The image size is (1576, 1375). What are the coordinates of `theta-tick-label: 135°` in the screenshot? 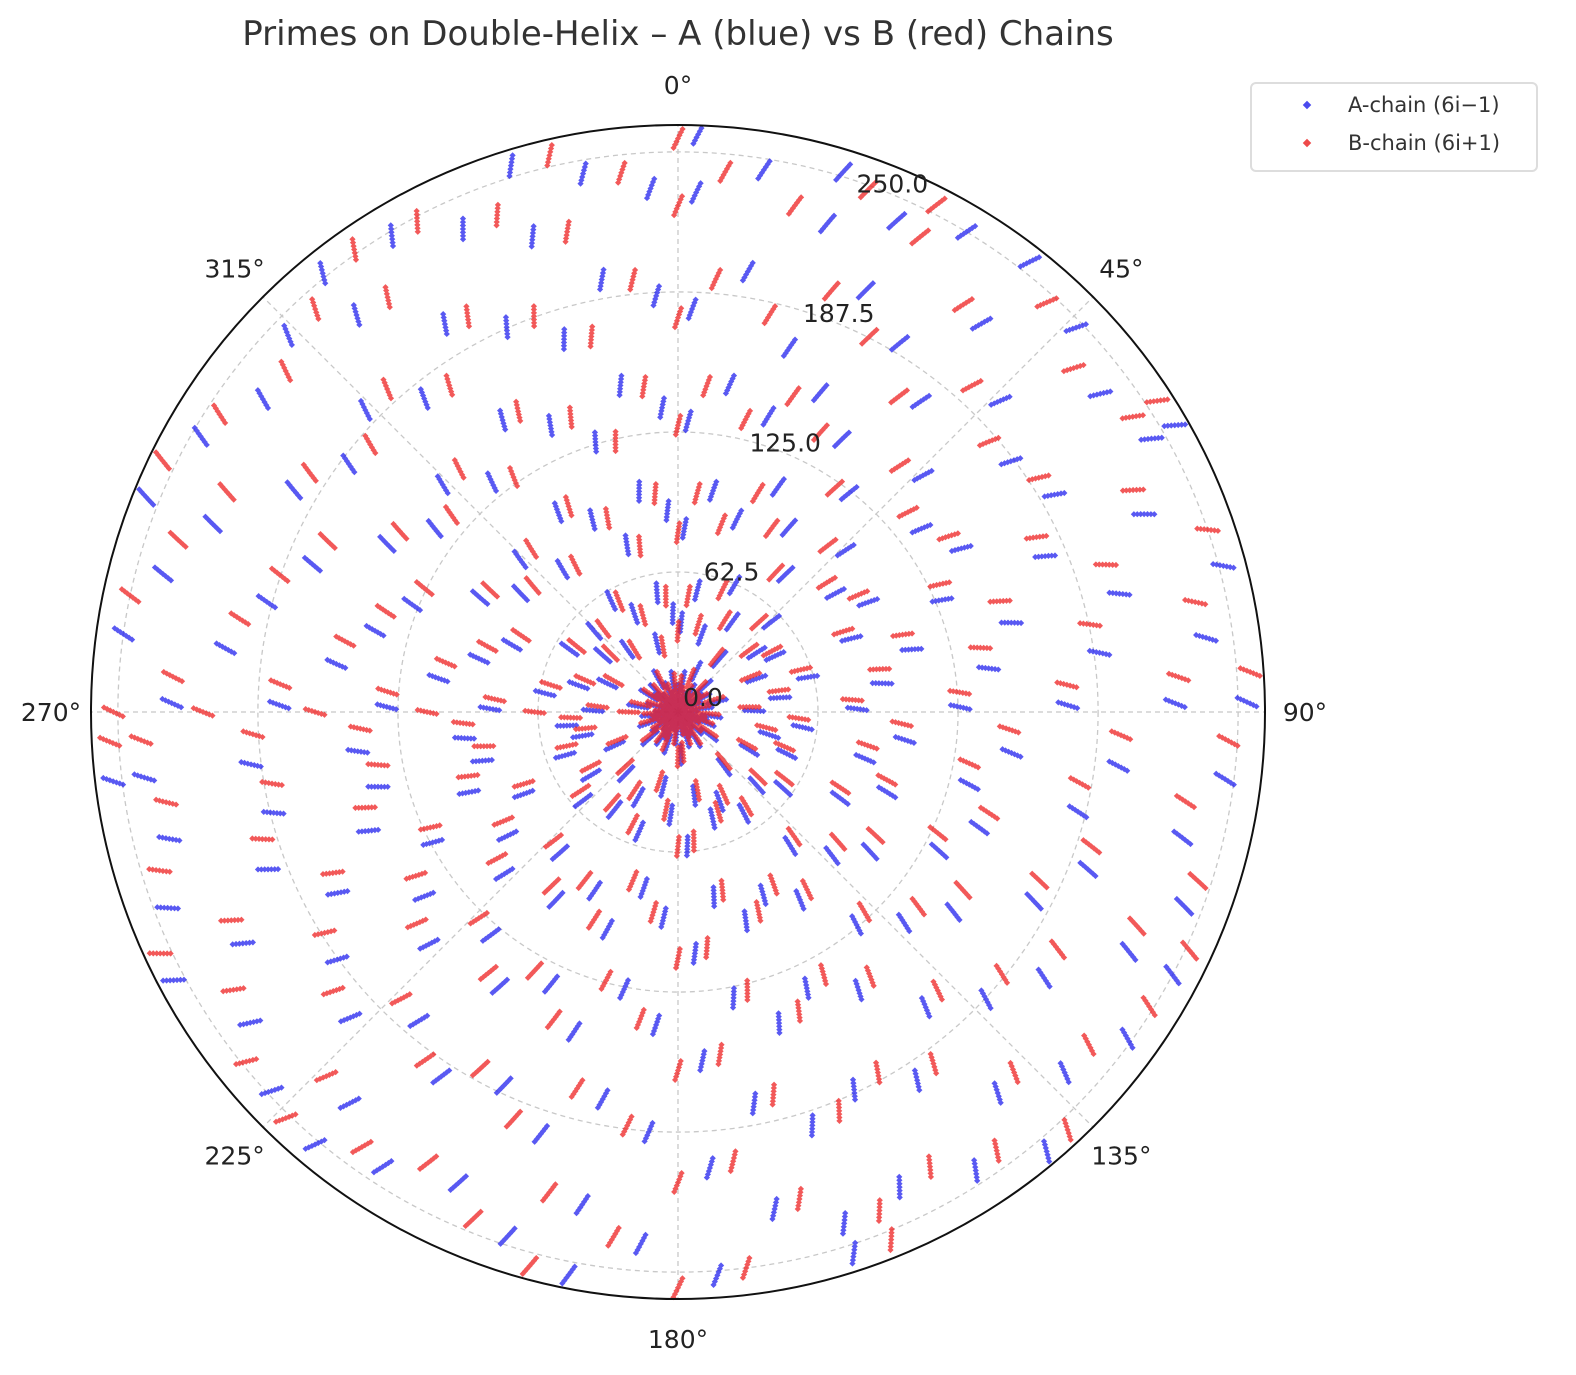 It's located at (1121, 1155).